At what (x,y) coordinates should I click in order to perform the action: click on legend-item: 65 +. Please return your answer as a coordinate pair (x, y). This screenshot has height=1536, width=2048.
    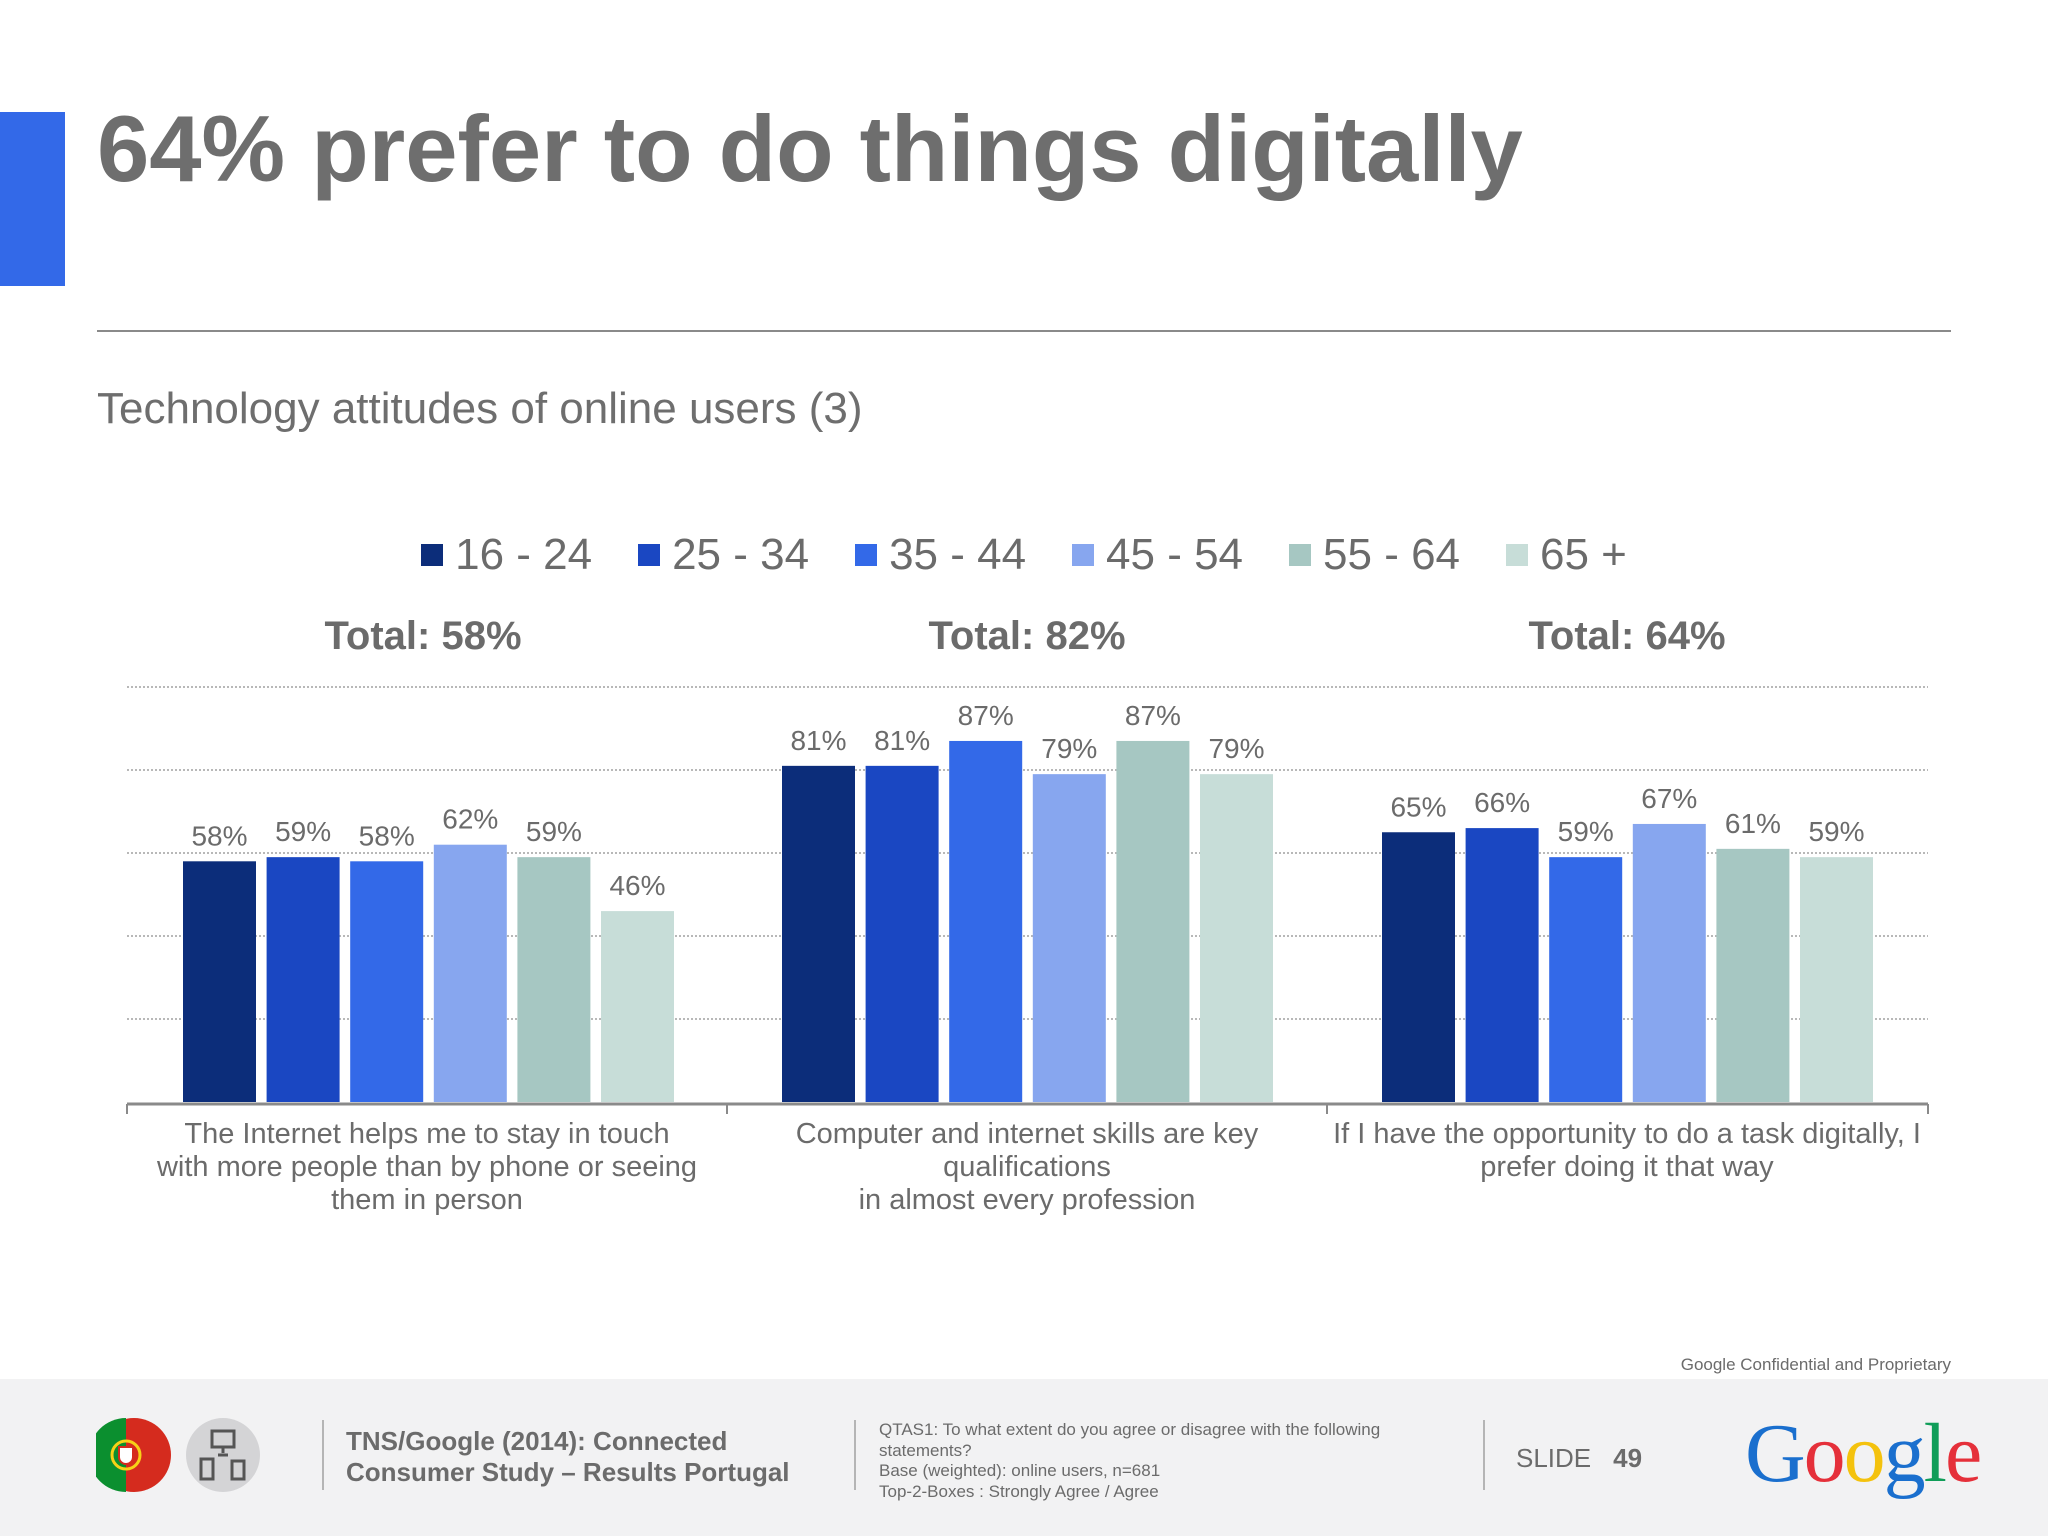
    Looking at the image, I should click on (1566, 555).